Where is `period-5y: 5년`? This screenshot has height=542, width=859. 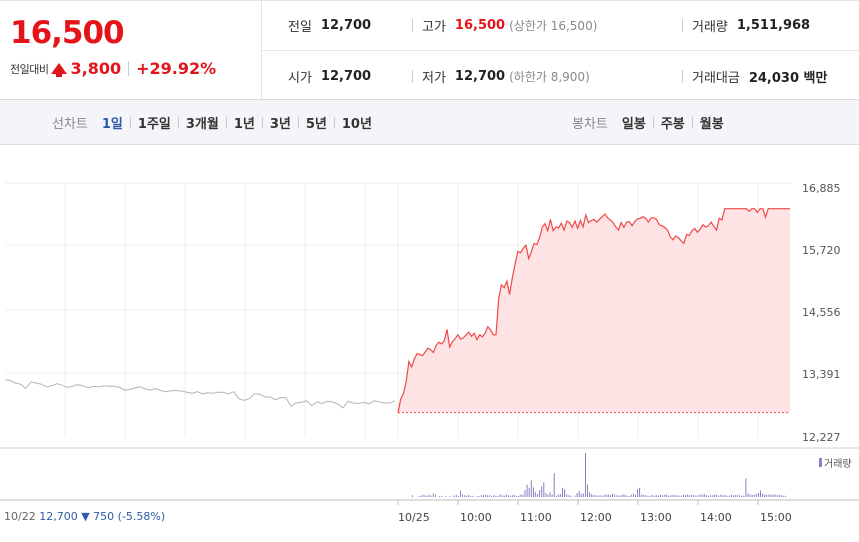 period-5y: 5년 is located at coordinates (316, 124).